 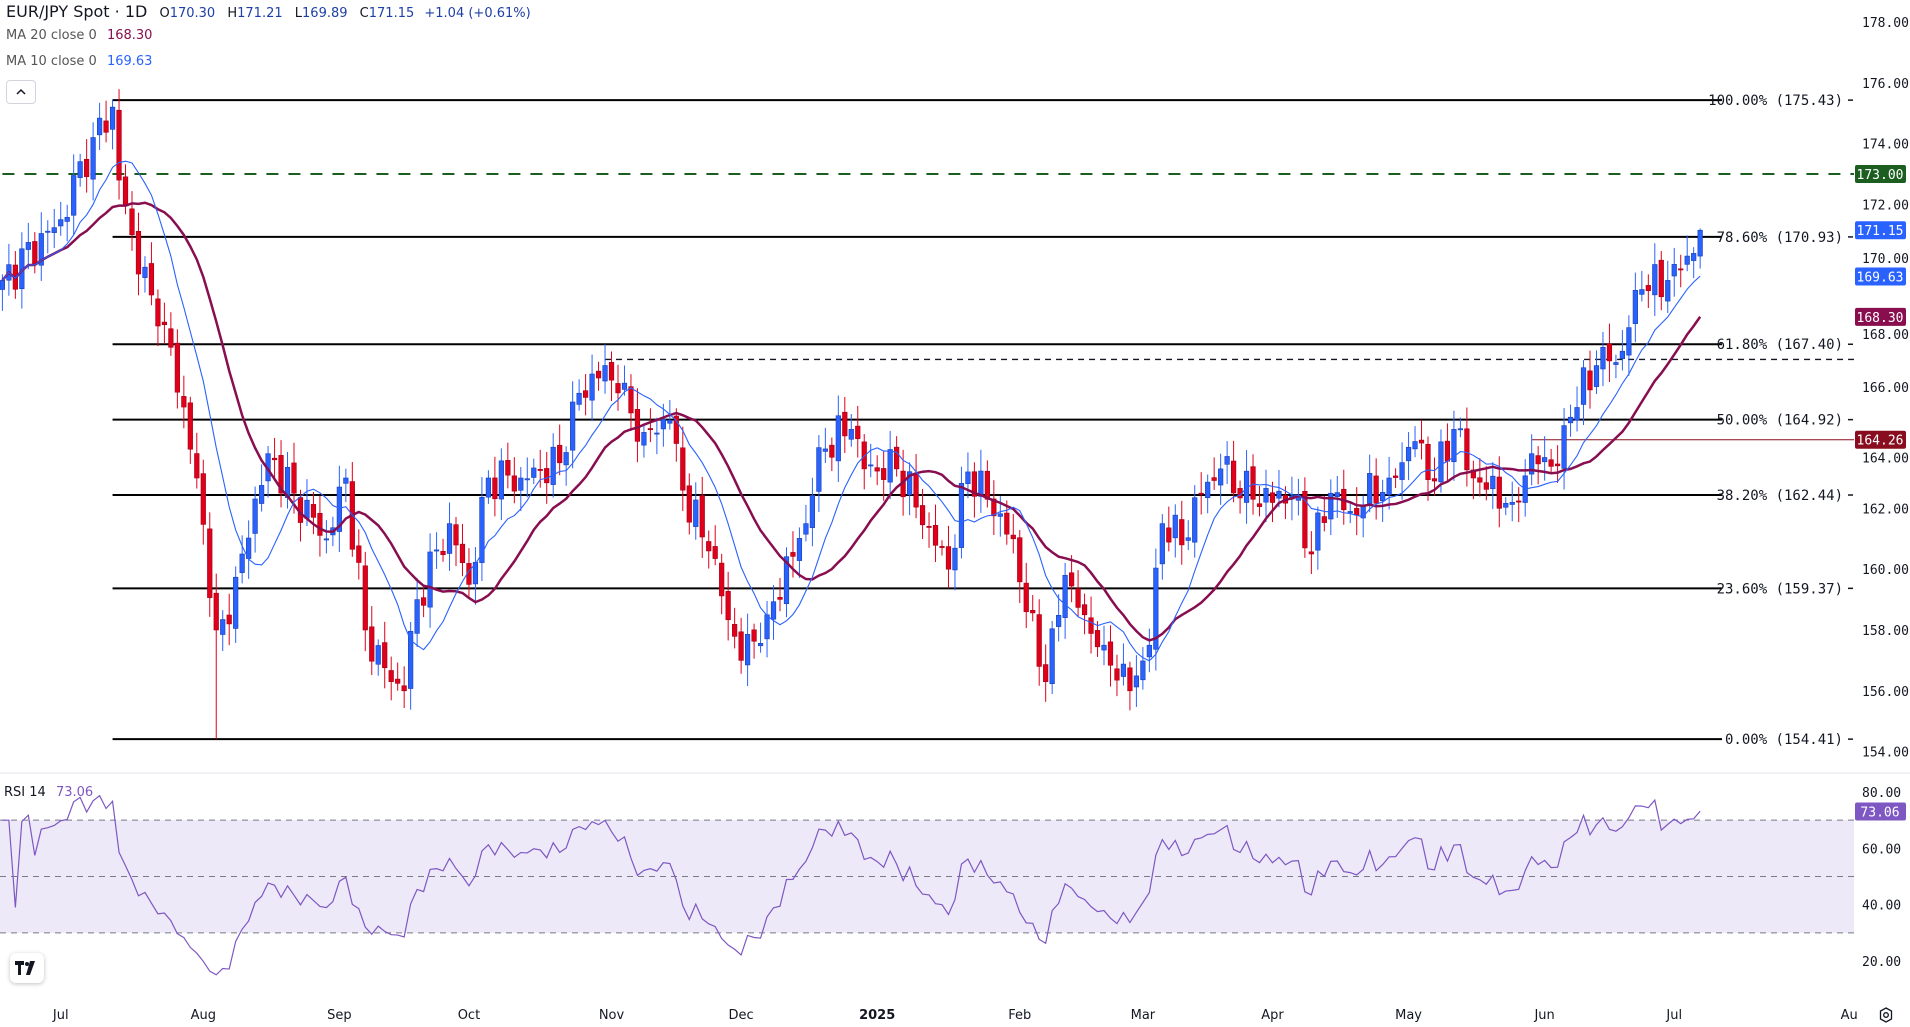 What do you see at coordinates (1880, 441) in the screenshot?
I see `price-badge-label: 164.26` at bounding box center [1880, 441].